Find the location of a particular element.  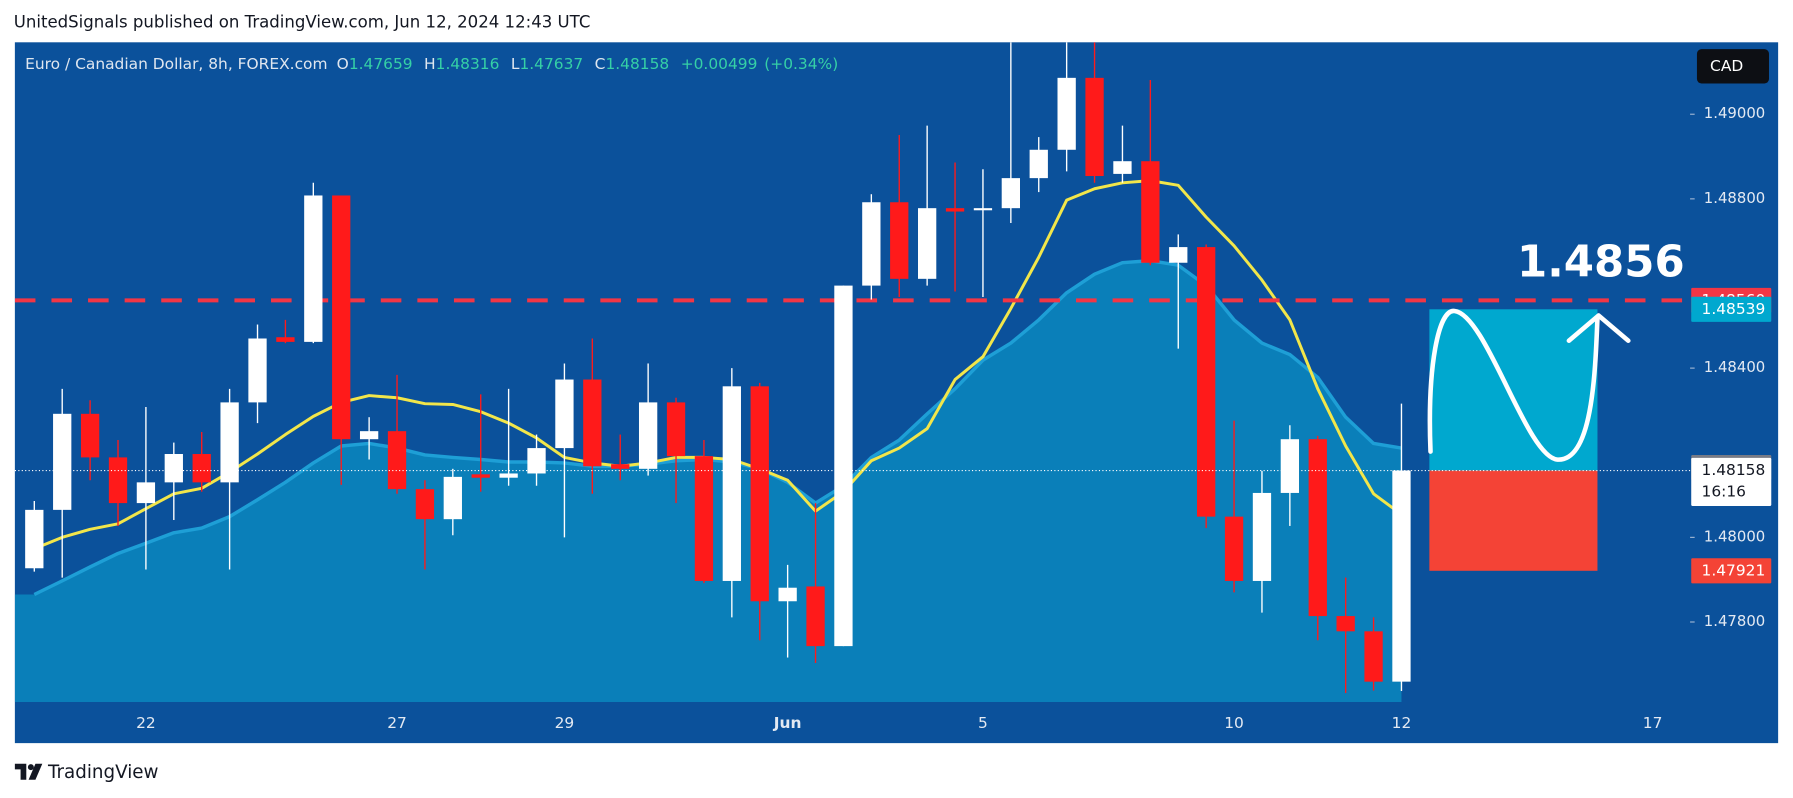

y-tick-label: 1.49000 is located at coordinates (1734, 113).